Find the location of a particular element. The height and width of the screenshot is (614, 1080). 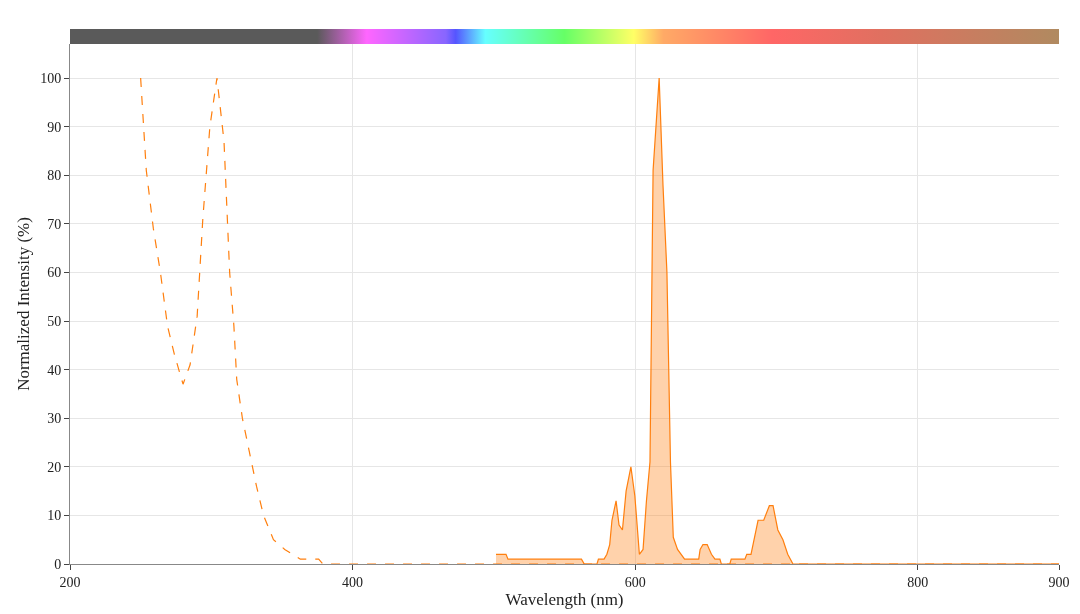

y-tick-label: 80 is located at coordinates (54, 176).